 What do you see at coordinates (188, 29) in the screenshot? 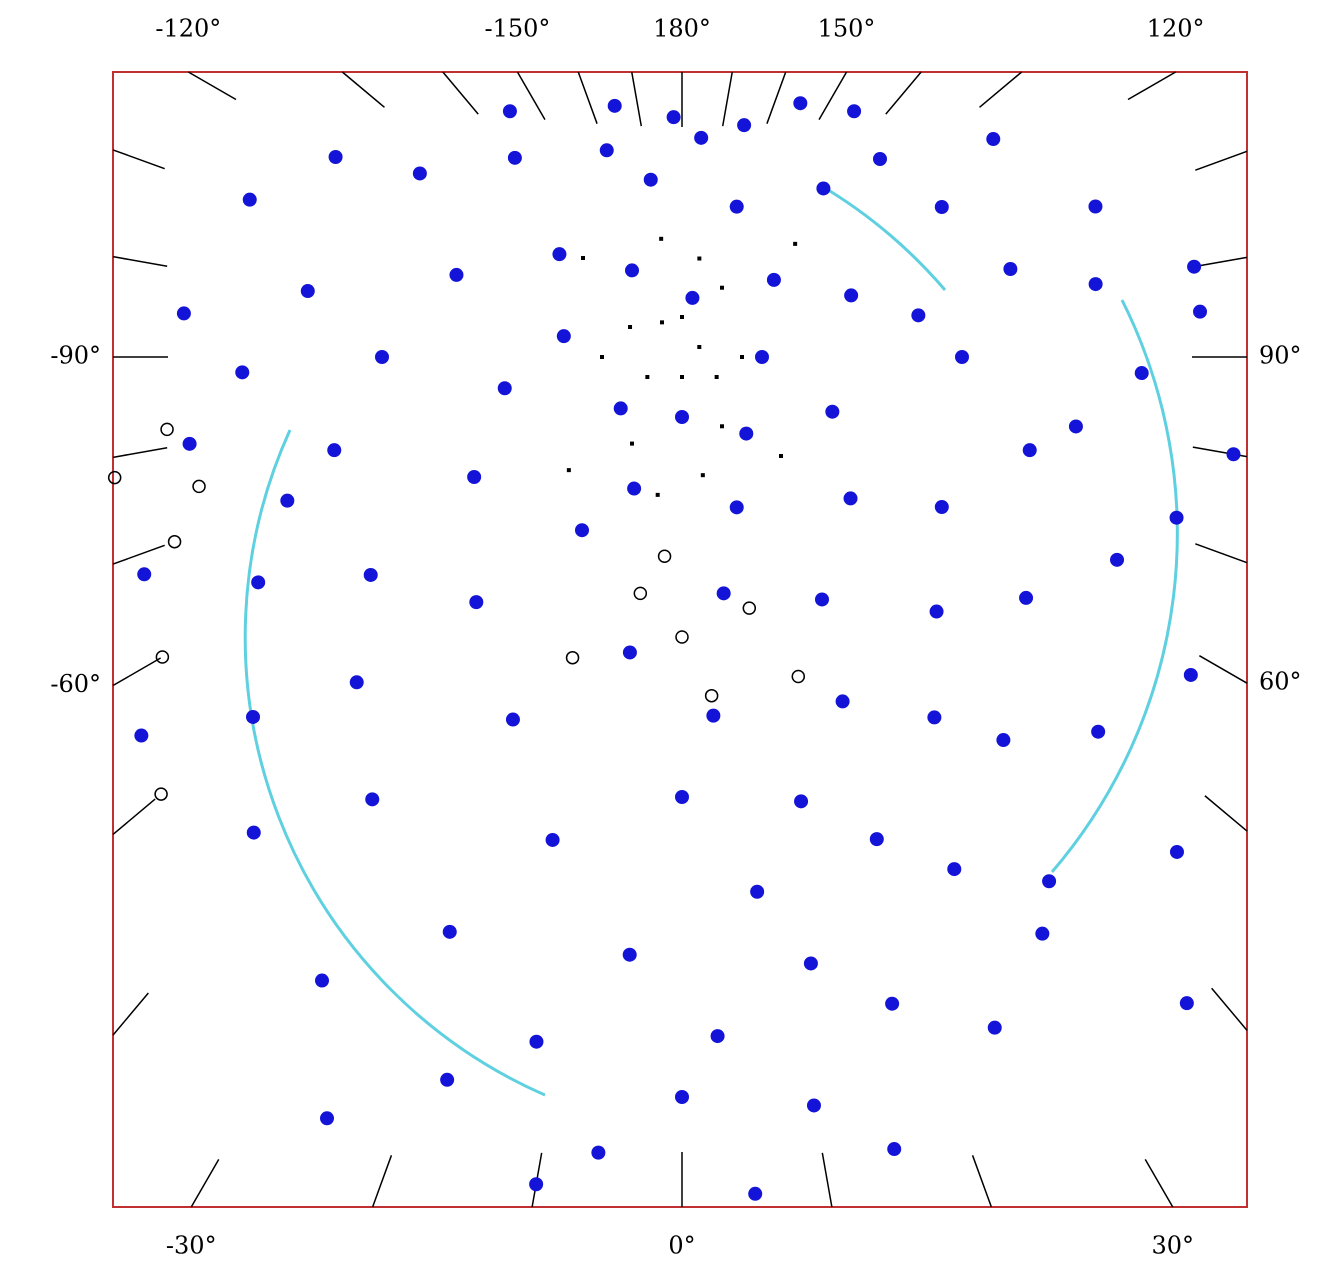
I see `tick-label: -120°` at bounding box center [188, 29].